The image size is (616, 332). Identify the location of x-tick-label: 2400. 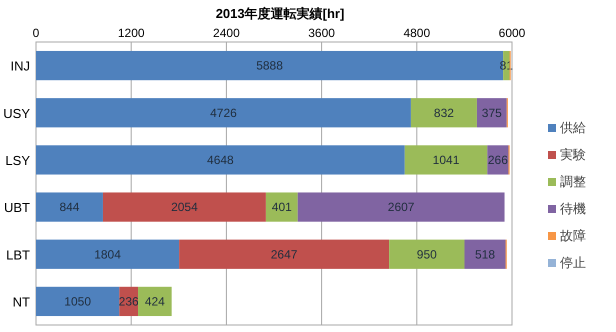
(226, 33).